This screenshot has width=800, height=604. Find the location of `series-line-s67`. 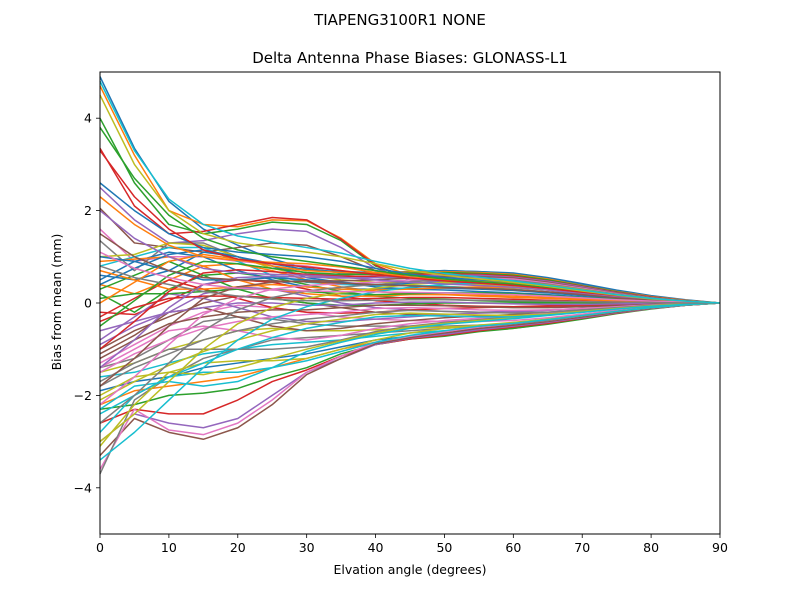

series-line-s67 is located at coordinates (410, 277).